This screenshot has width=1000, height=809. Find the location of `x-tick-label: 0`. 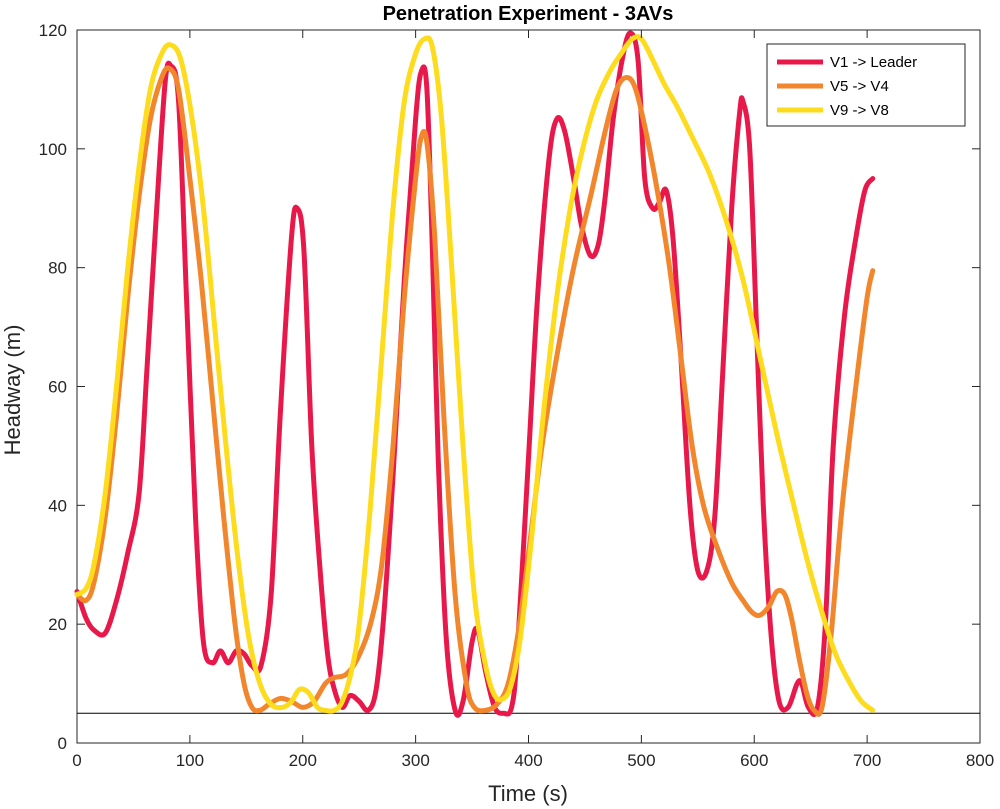

x-tick-label: 0 is located at coordinates (76, 760).